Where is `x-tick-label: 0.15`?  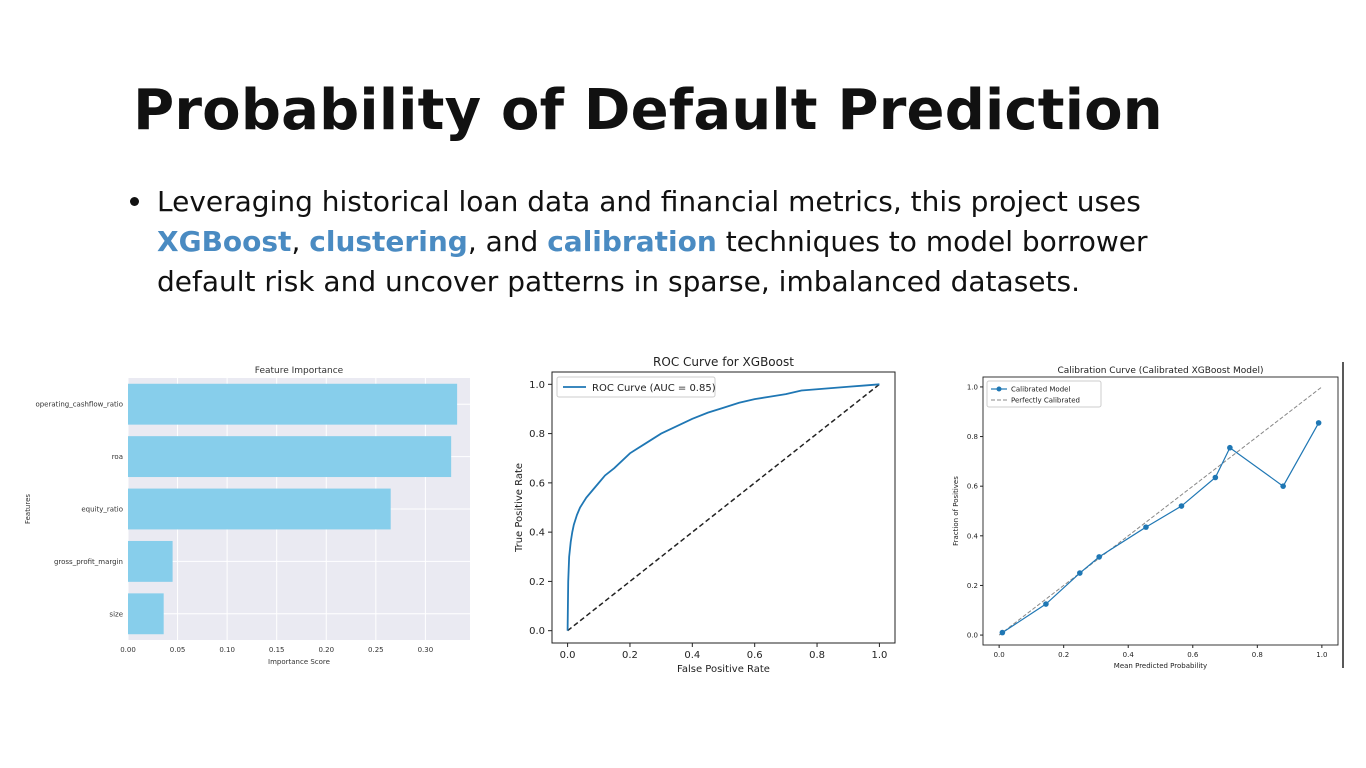 x-tick-label: 0.15 is located at coordinates (277, 650).